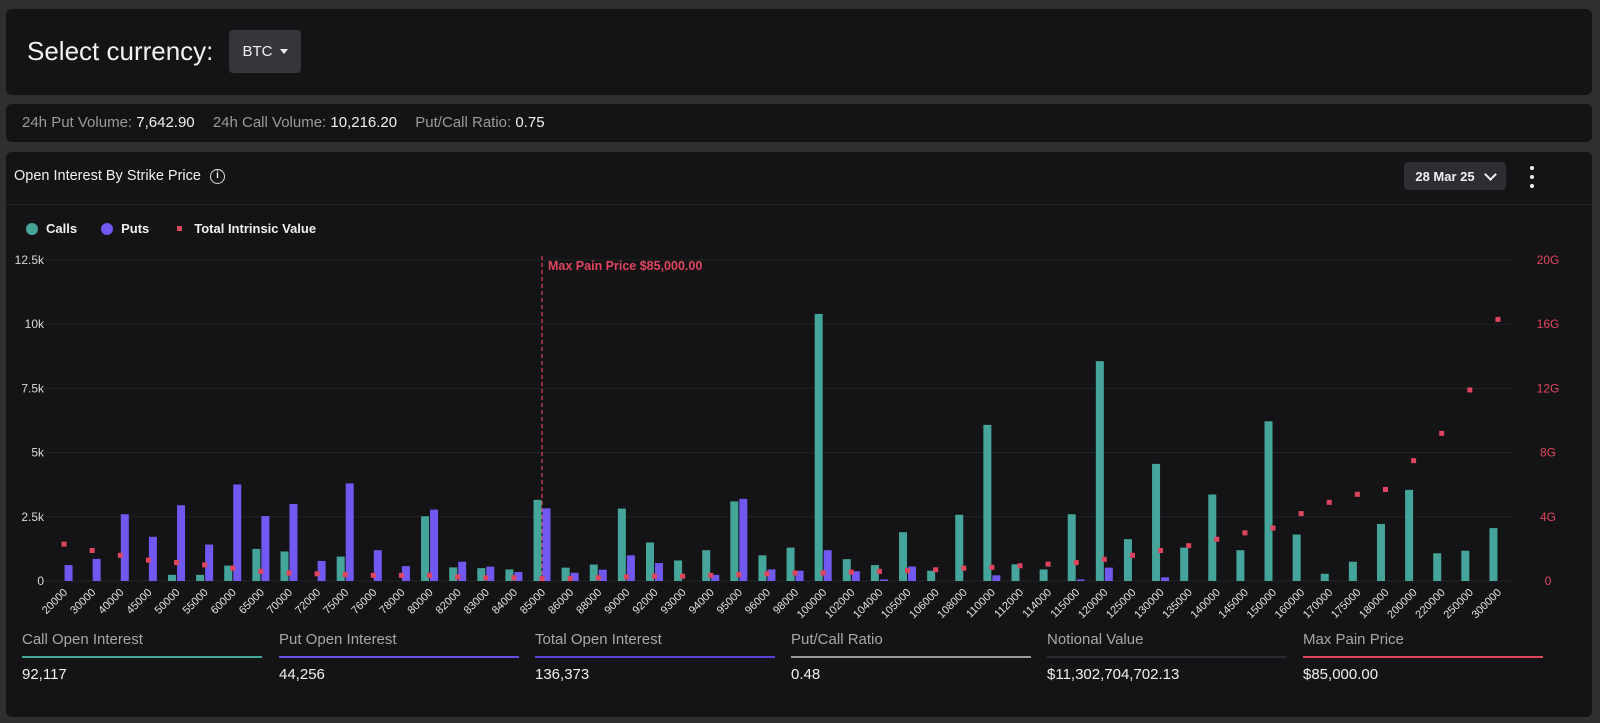 The width and height of the screenshot is (1600, 723). What do you see at coordinates (180, 228) in the screenshot?
I see `intrinsic-swatch` at bounding box center [180, 228].